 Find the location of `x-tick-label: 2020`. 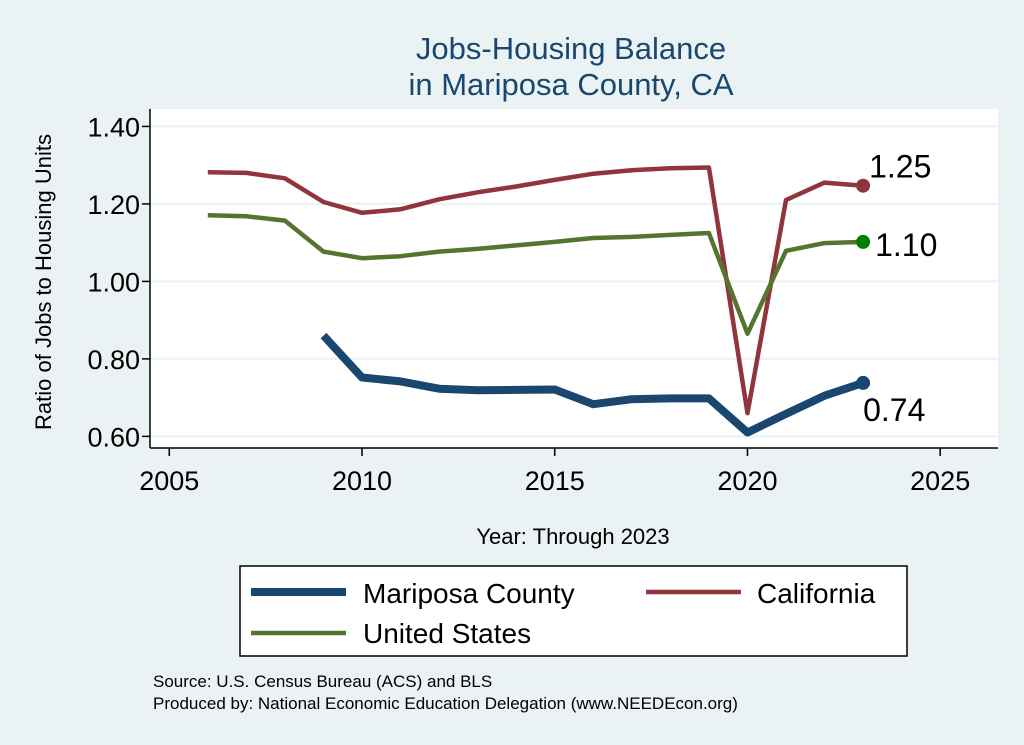

x-tick-label: 2020 is located at coordinates (747, 481).